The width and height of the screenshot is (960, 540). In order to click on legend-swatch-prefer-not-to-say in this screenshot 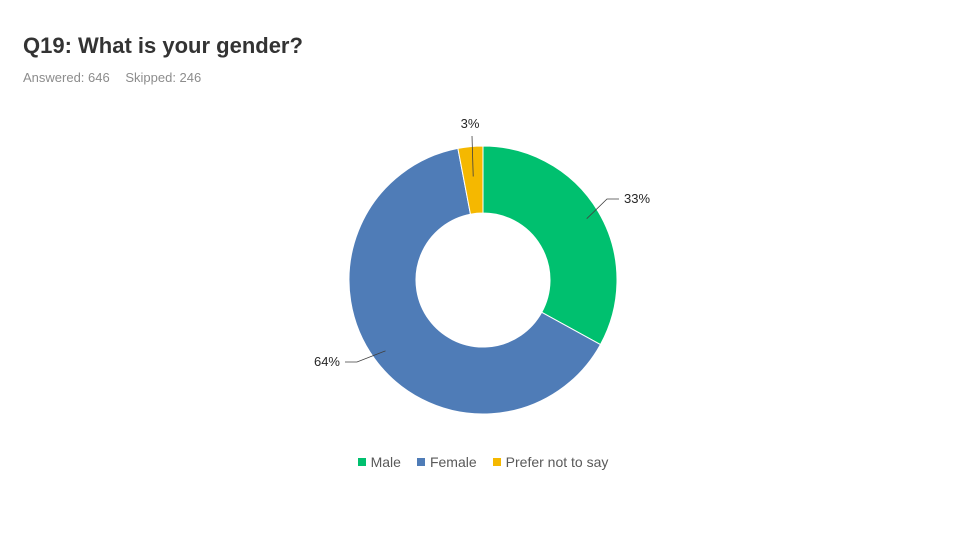, I will do `click(496, 462)`.